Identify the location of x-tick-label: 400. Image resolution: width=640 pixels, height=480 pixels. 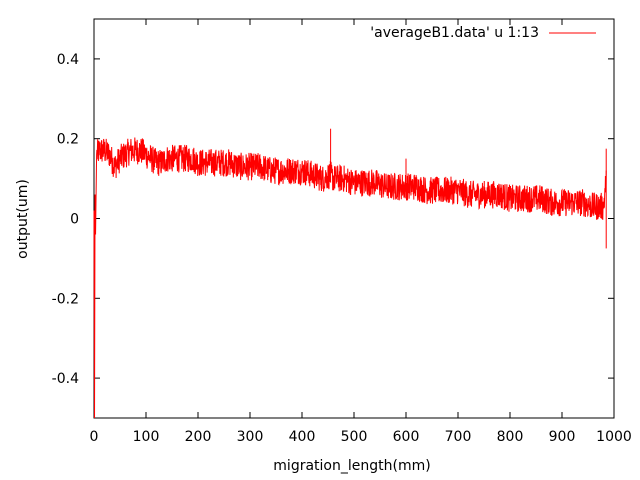
(302, 437).